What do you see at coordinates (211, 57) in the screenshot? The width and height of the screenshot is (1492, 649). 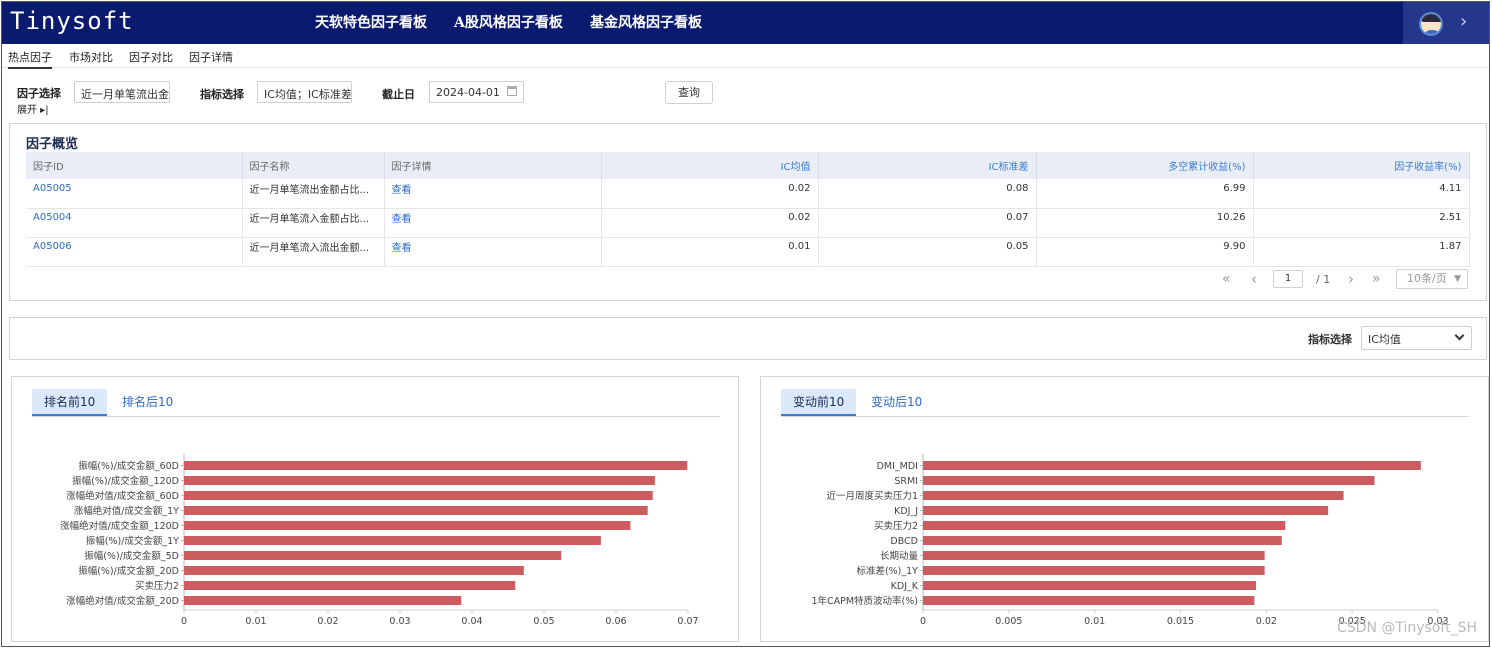 I see `subtab-factor-detail: 因子详情` at bounding box center [211, 57].